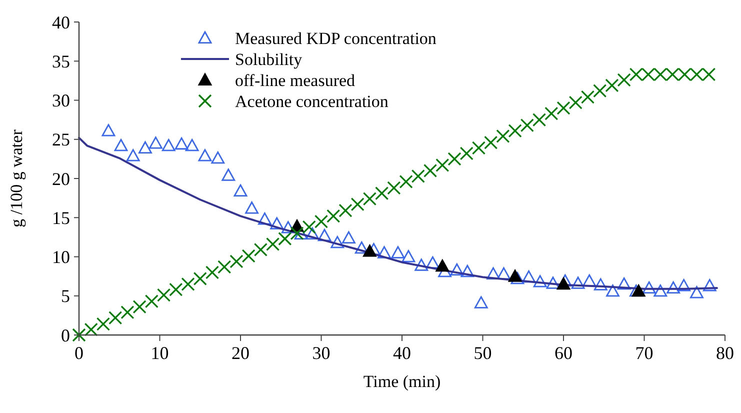 The width and height of the screenshot is (741, 413). I want to click on legend-label: Acetone concentration, so click(312, 101).